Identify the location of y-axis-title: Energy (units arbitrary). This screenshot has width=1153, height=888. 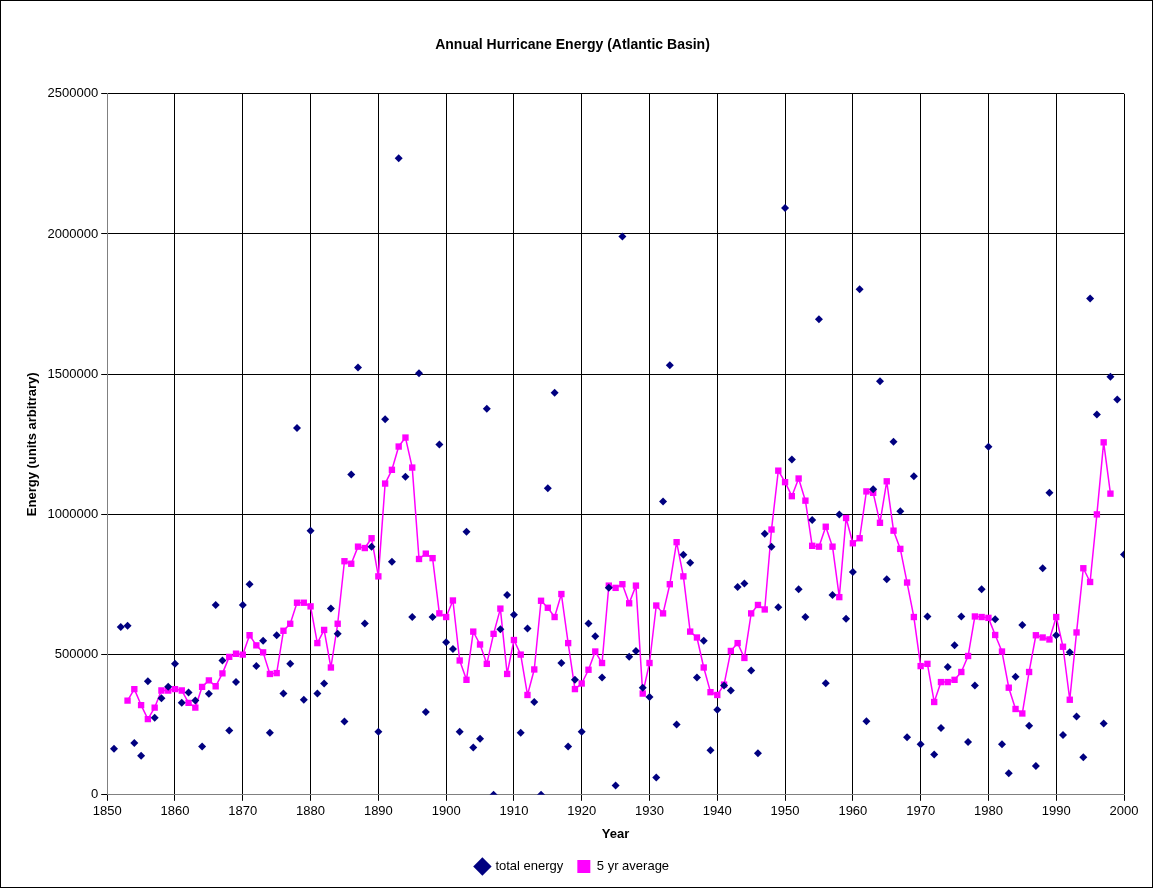
(32, 444).